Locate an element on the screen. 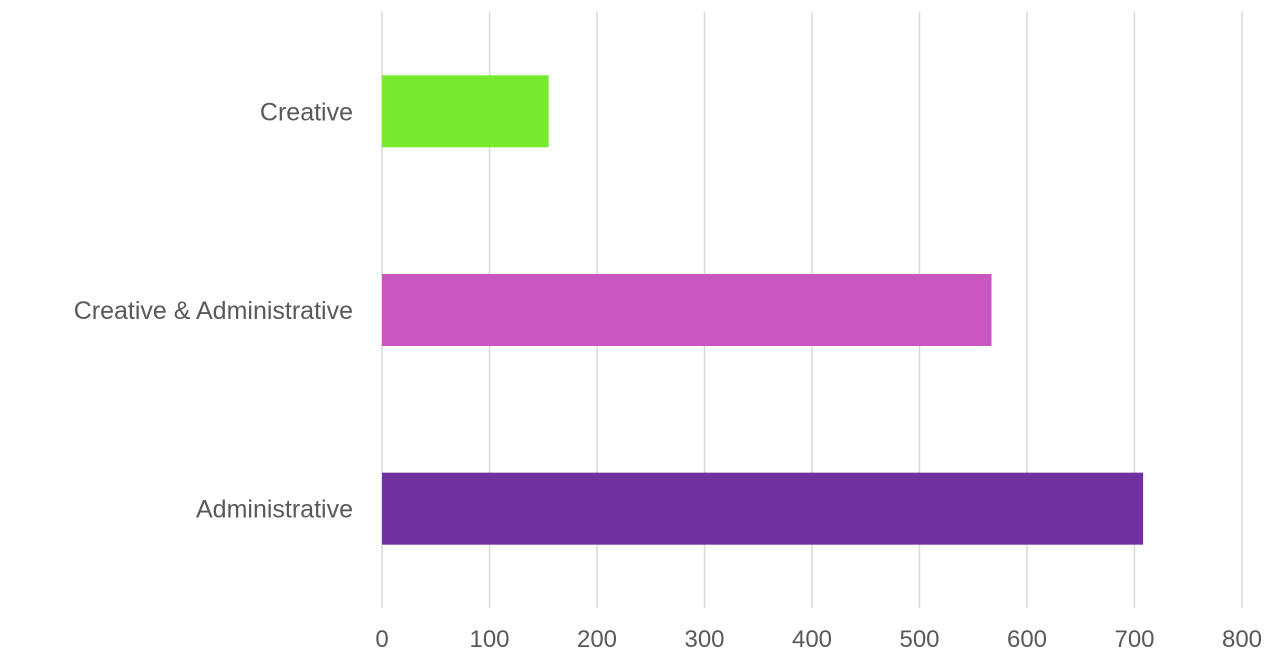  bar-creative-administrative is located at coordinates (687, 310).